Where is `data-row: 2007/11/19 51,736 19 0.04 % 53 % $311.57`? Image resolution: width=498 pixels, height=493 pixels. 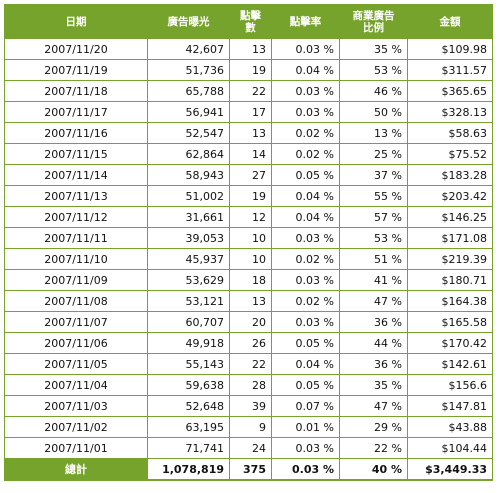
data-row: 2007/11/19 51,736 19 0.04 % 53 % $311.57 is located at coordinates (248, 70).